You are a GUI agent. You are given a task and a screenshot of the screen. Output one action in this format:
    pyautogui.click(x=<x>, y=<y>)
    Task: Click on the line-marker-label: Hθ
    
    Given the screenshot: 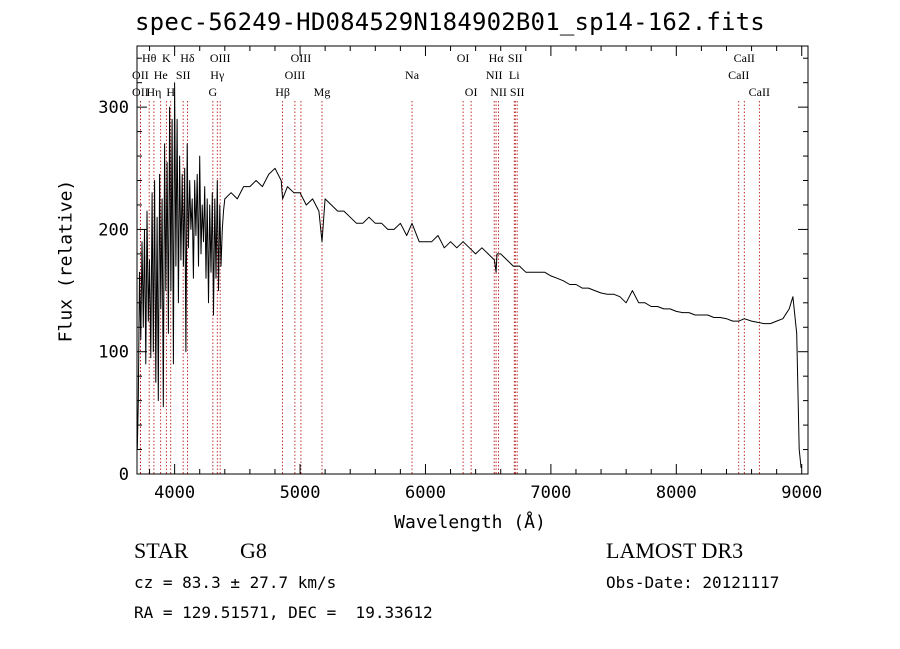 What is the action you would take?
    pyautogui.click(x=149, y=58)
    